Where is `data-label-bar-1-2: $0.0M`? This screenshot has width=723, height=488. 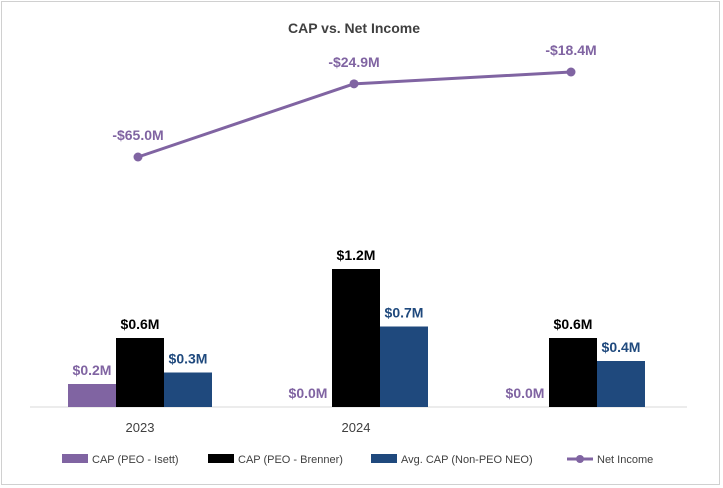 data-label-bar-1-2: $0.0M is located at coordinates (308, 393).